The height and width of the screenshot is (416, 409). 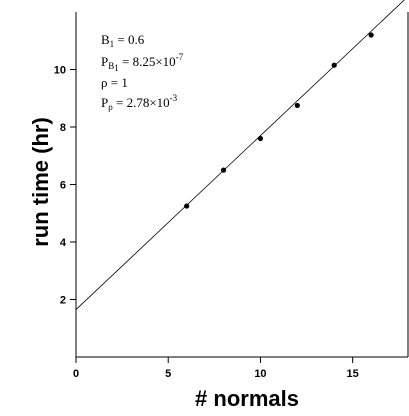 I want to click on x-tick-label: 5, so click(x=168, y=374).